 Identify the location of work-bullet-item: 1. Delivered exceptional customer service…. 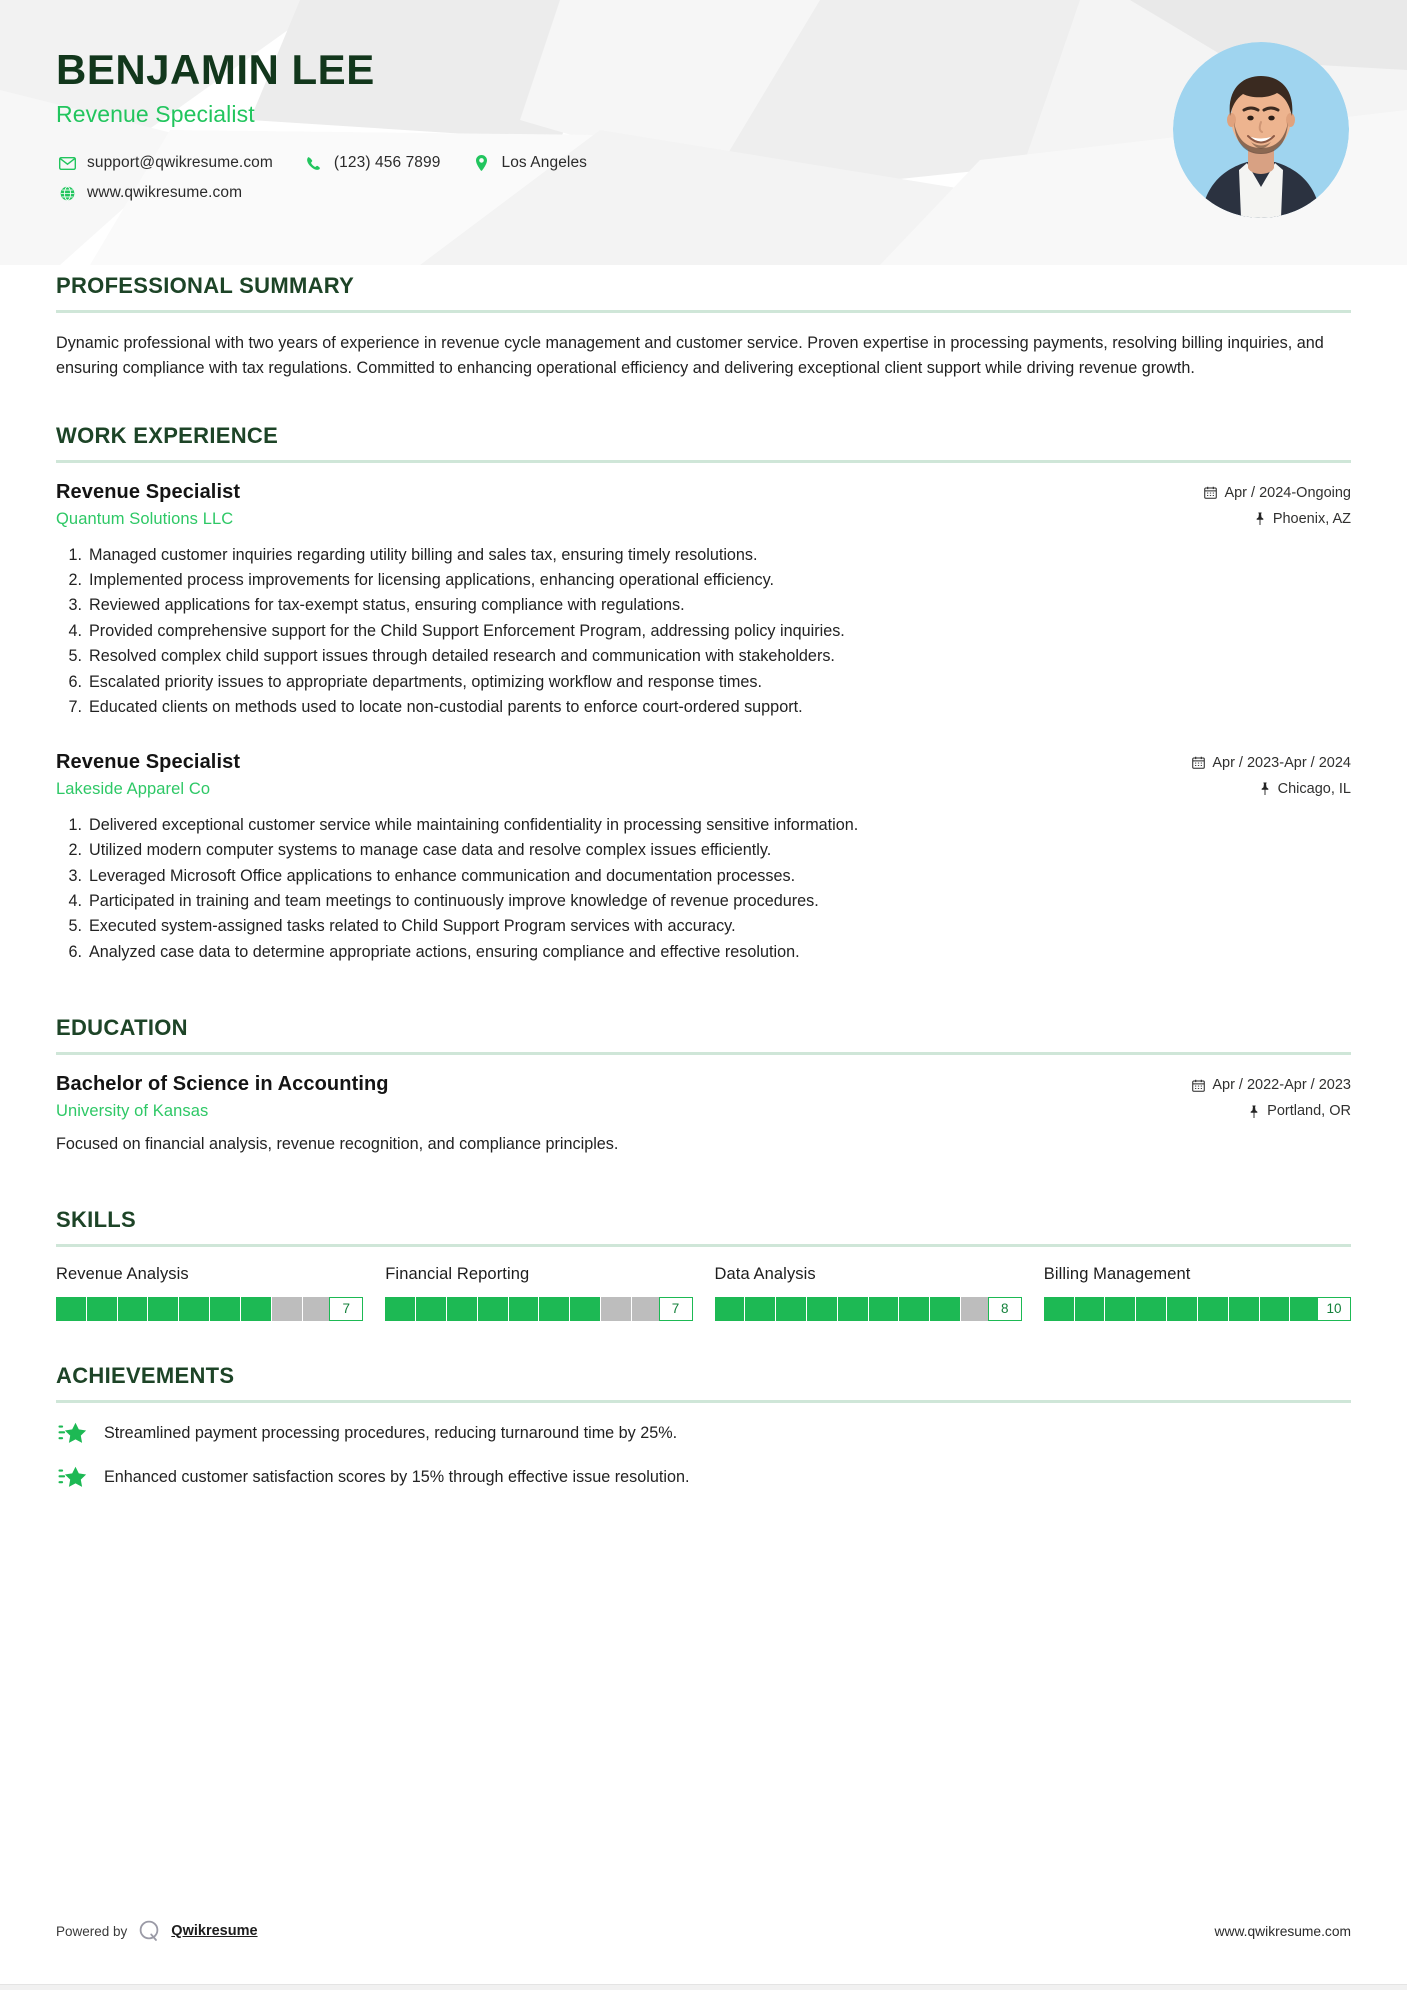
(463, 824).